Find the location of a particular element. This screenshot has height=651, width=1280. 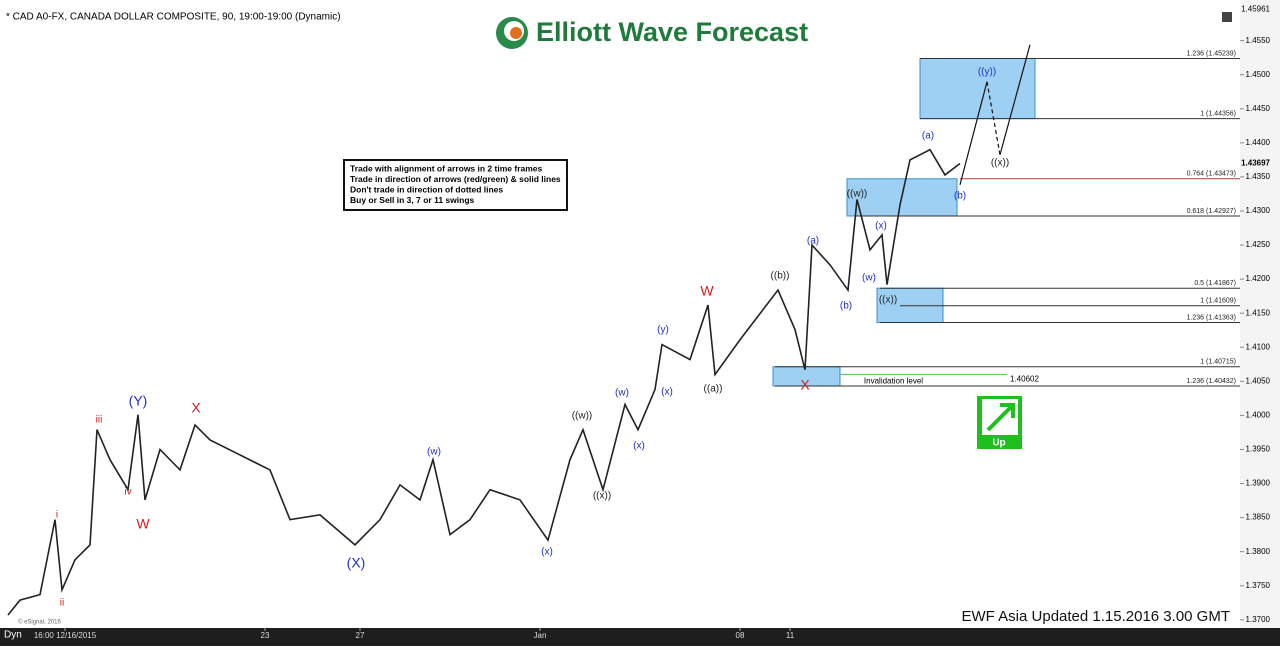

time-axis is located at coordinates (640, 637).